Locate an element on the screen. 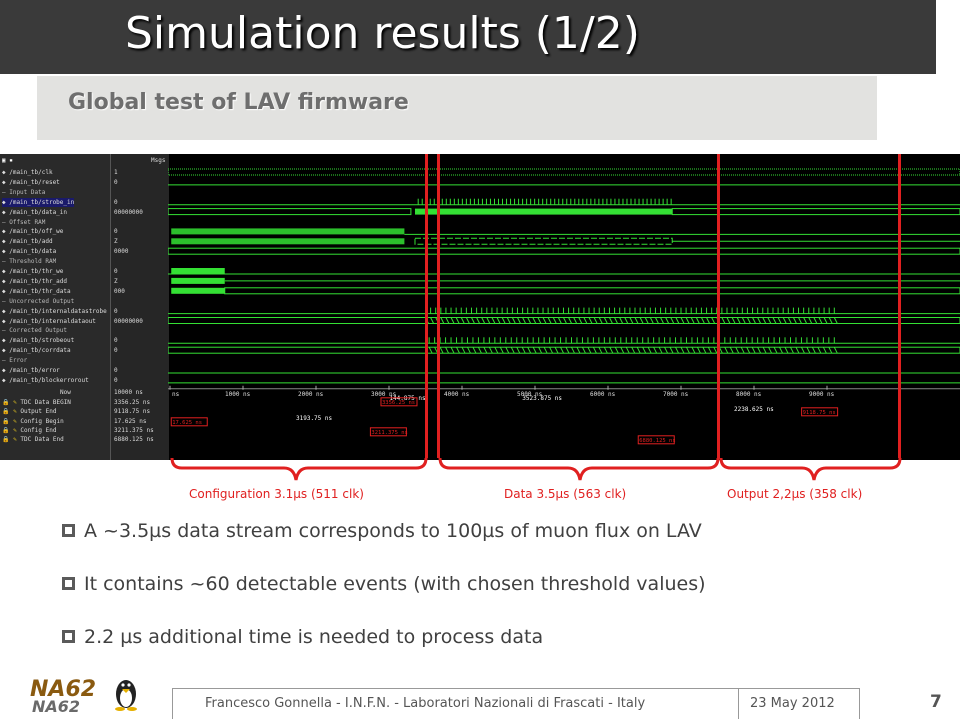  signal-name: ◆ /main_tb/internaldatastrobe is located at coordinates (54, 311).